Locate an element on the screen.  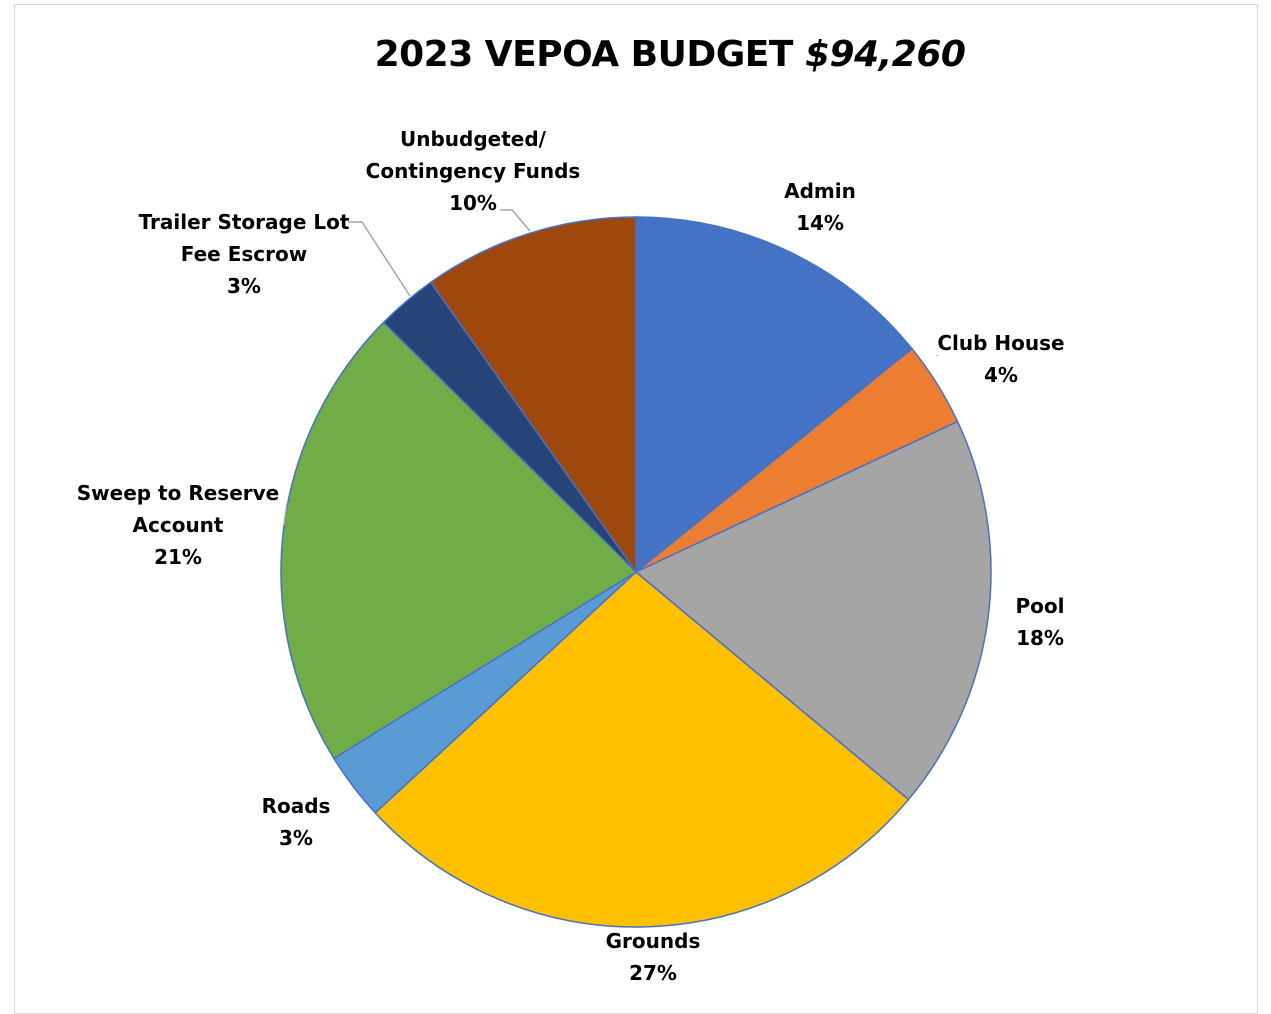
data-label-trailer-storage-lot-fee-escrow: Trailer Storage Lot Fee Escrow 3% is located at coordinates (244, 254).